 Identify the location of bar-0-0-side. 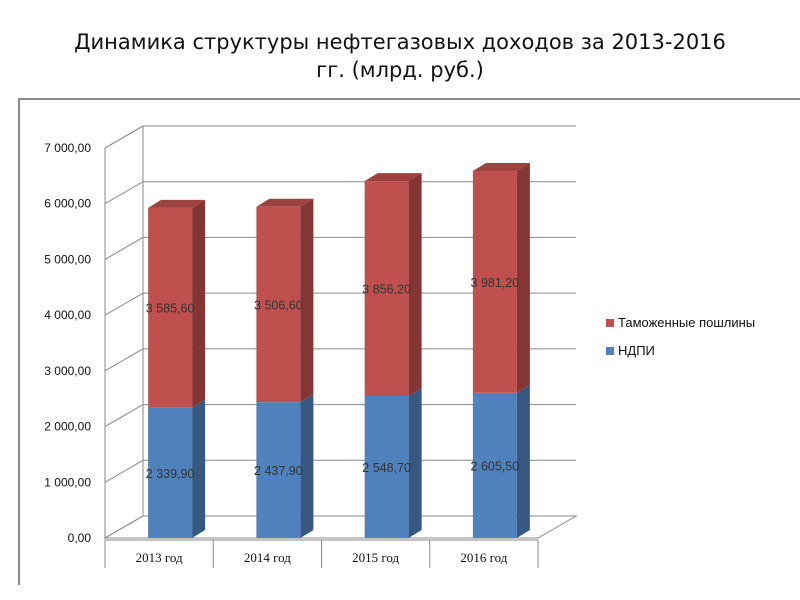
(199, 468).